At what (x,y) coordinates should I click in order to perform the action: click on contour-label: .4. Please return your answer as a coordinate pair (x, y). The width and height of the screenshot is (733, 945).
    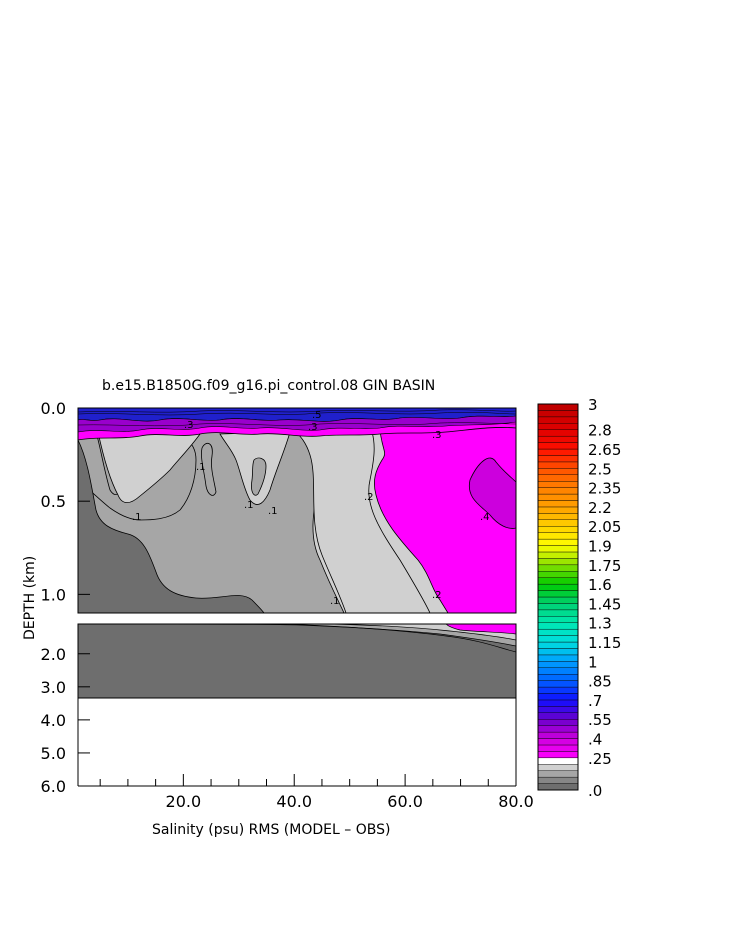
    Looking at the image, I should click on (485, 517).